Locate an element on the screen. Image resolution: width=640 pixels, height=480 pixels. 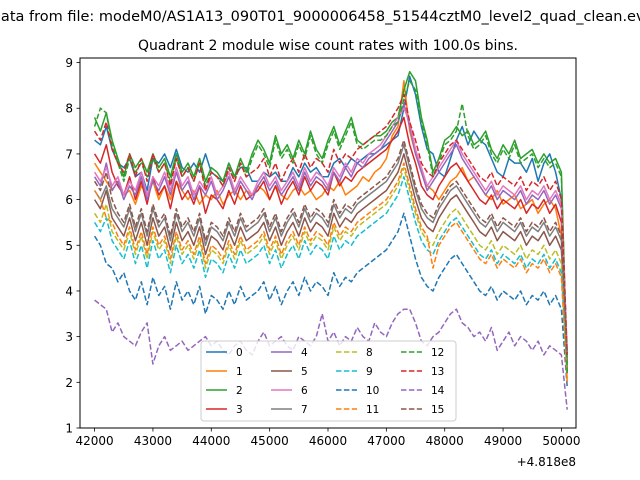
y-tick-label: 7 is located at coordinates (69, 154).